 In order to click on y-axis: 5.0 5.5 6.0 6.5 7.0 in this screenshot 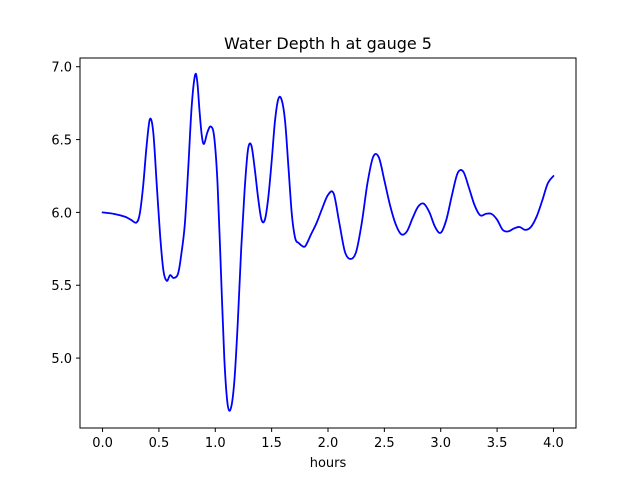, I will do `click(65, 214)`.